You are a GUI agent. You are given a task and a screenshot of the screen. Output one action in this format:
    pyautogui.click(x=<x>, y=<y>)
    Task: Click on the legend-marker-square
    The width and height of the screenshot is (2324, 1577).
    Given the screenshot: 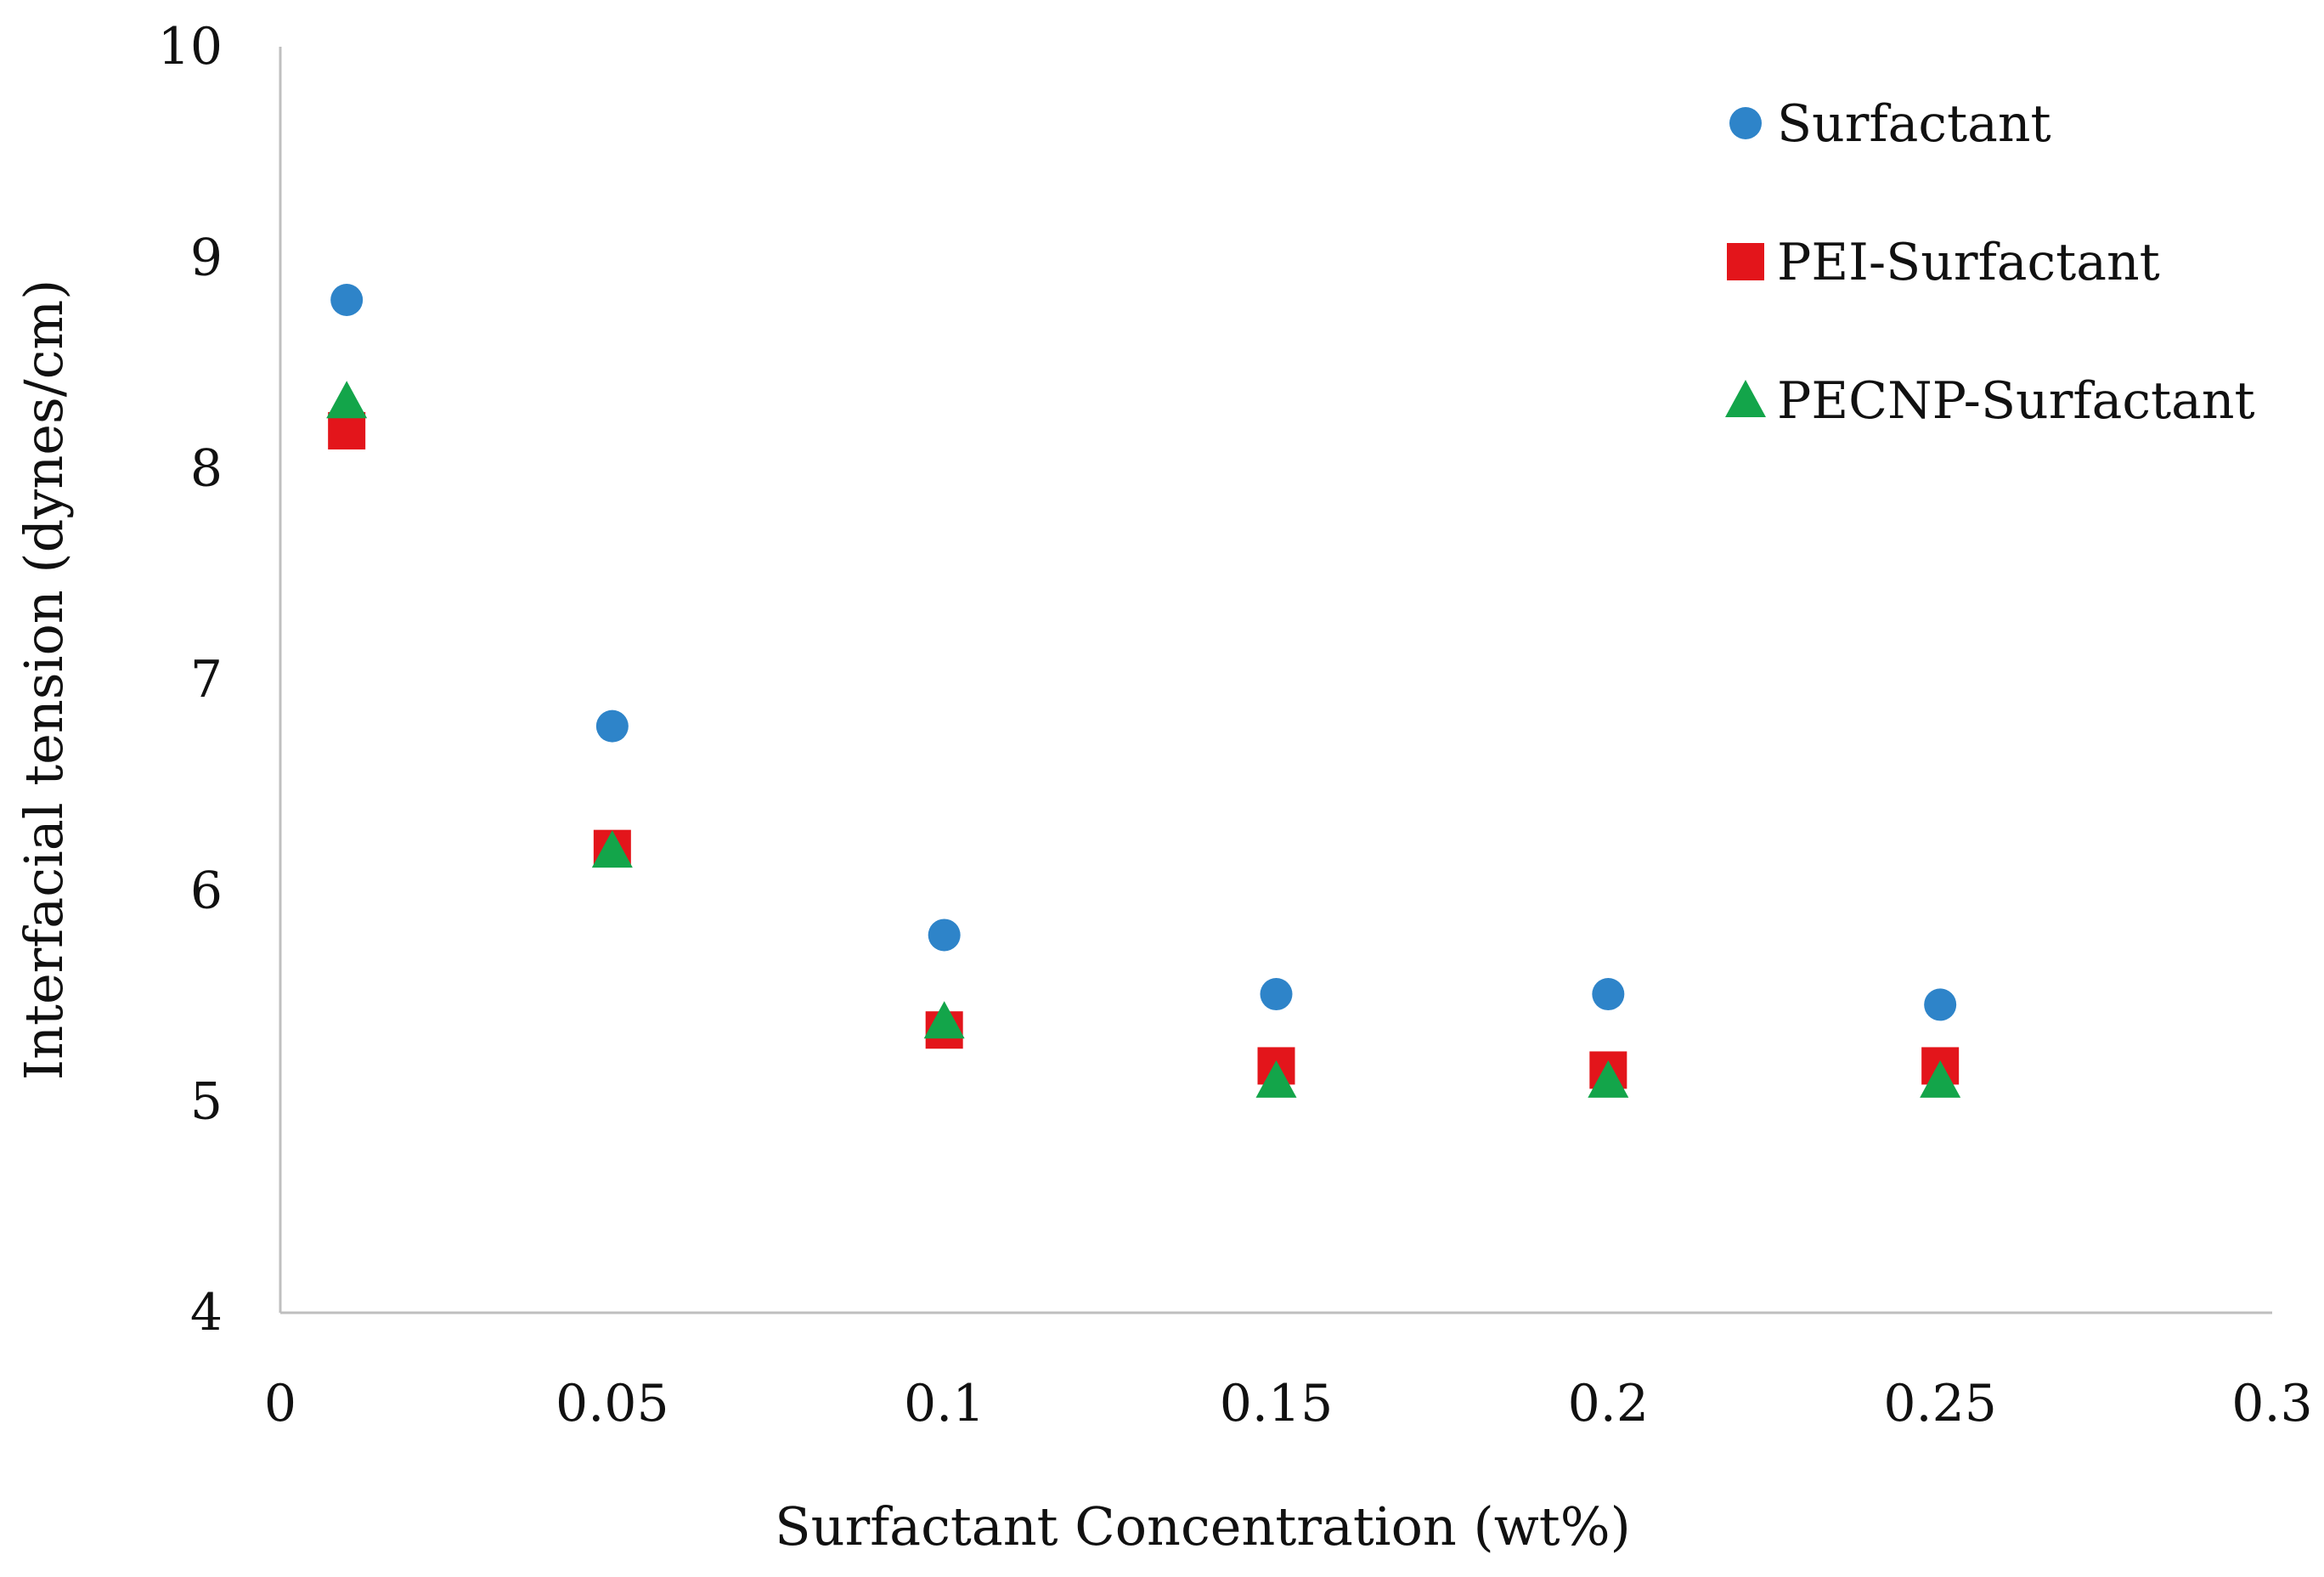 What is the action you would take?
    pyautogui.click(x=1746, y=261)
    